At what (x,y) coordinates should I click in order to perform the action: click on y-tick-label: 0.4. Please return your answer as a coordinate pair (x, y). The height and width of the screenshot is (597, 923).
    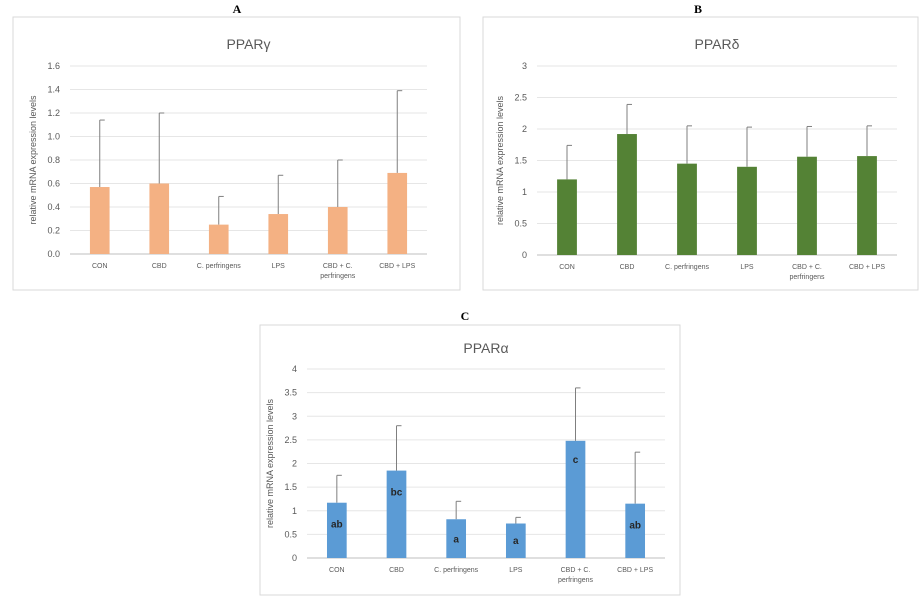
    Looking at the image, I should click on (53, 207).